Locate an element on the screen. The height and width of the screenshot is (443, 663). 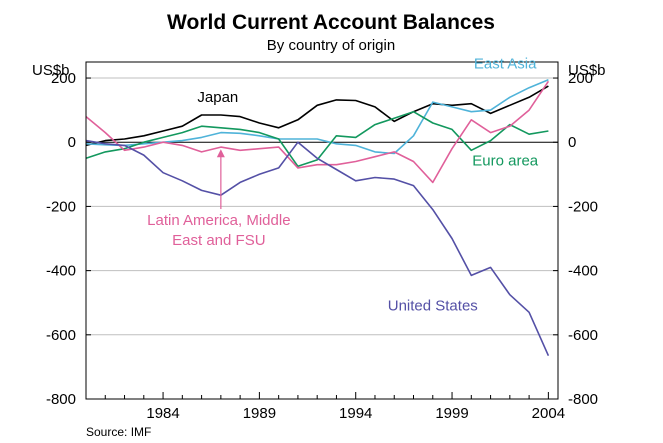
x-tick-label: 2004 is located at coordinates (548, 413).